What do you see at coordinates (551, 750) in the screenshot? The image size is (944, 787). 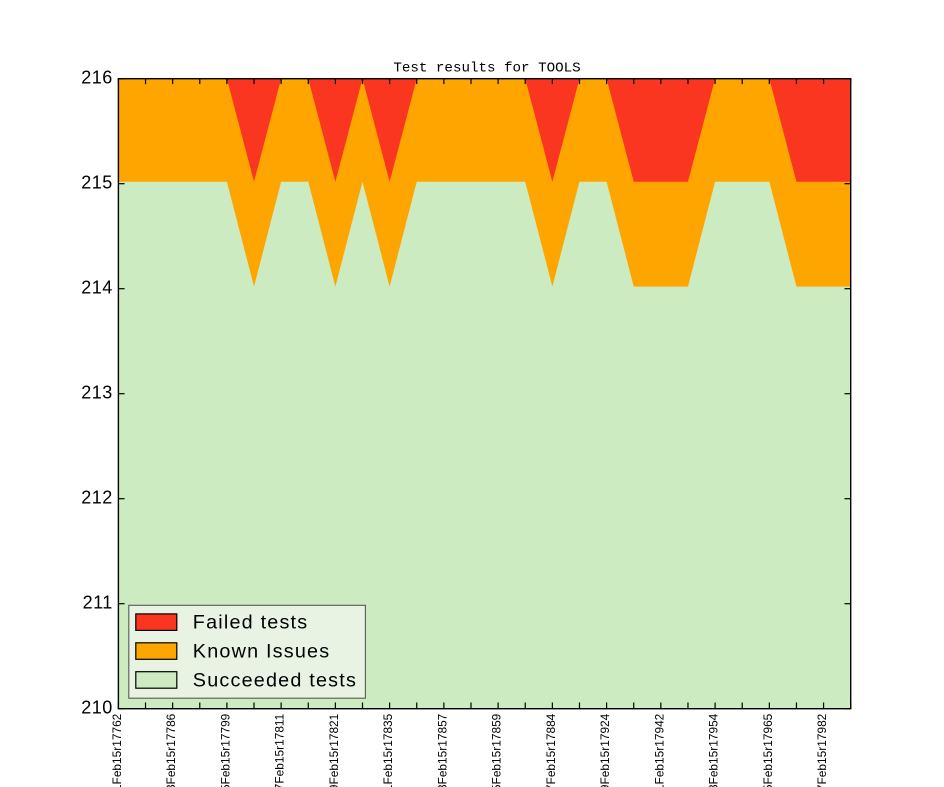 I see `svg-text: 17Feb15r17884` at bounding box center [551, 750].